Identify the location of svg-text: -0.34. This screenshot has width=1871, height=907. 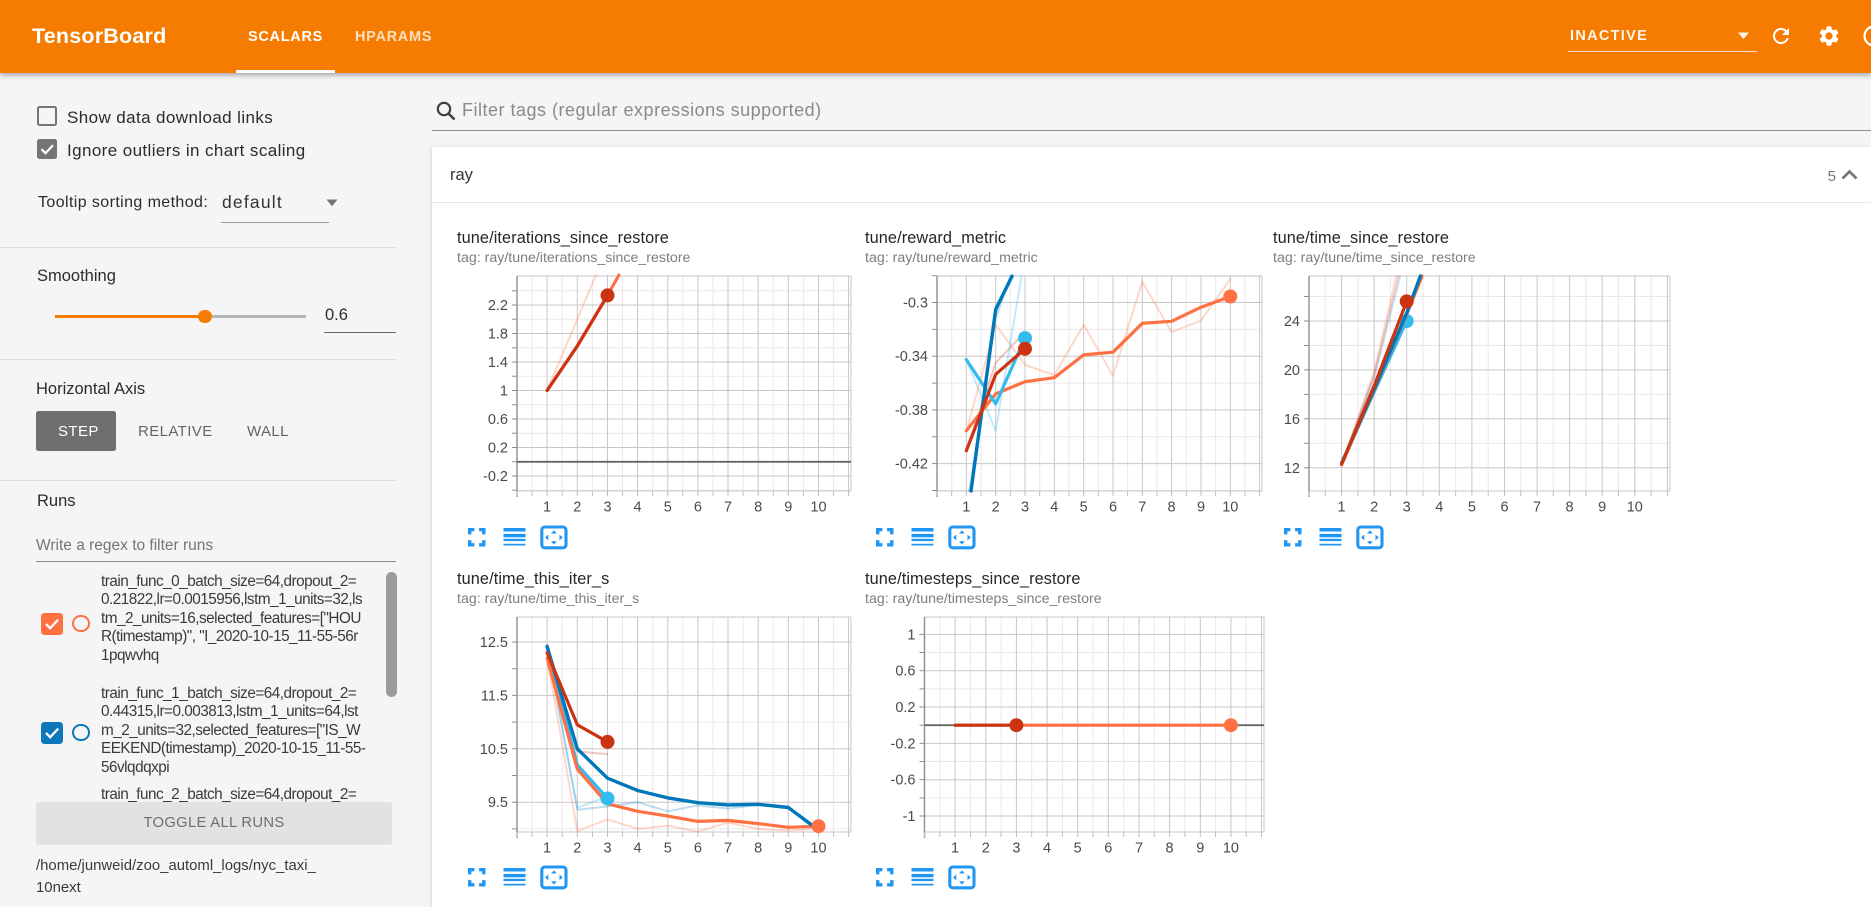
(911, 357).